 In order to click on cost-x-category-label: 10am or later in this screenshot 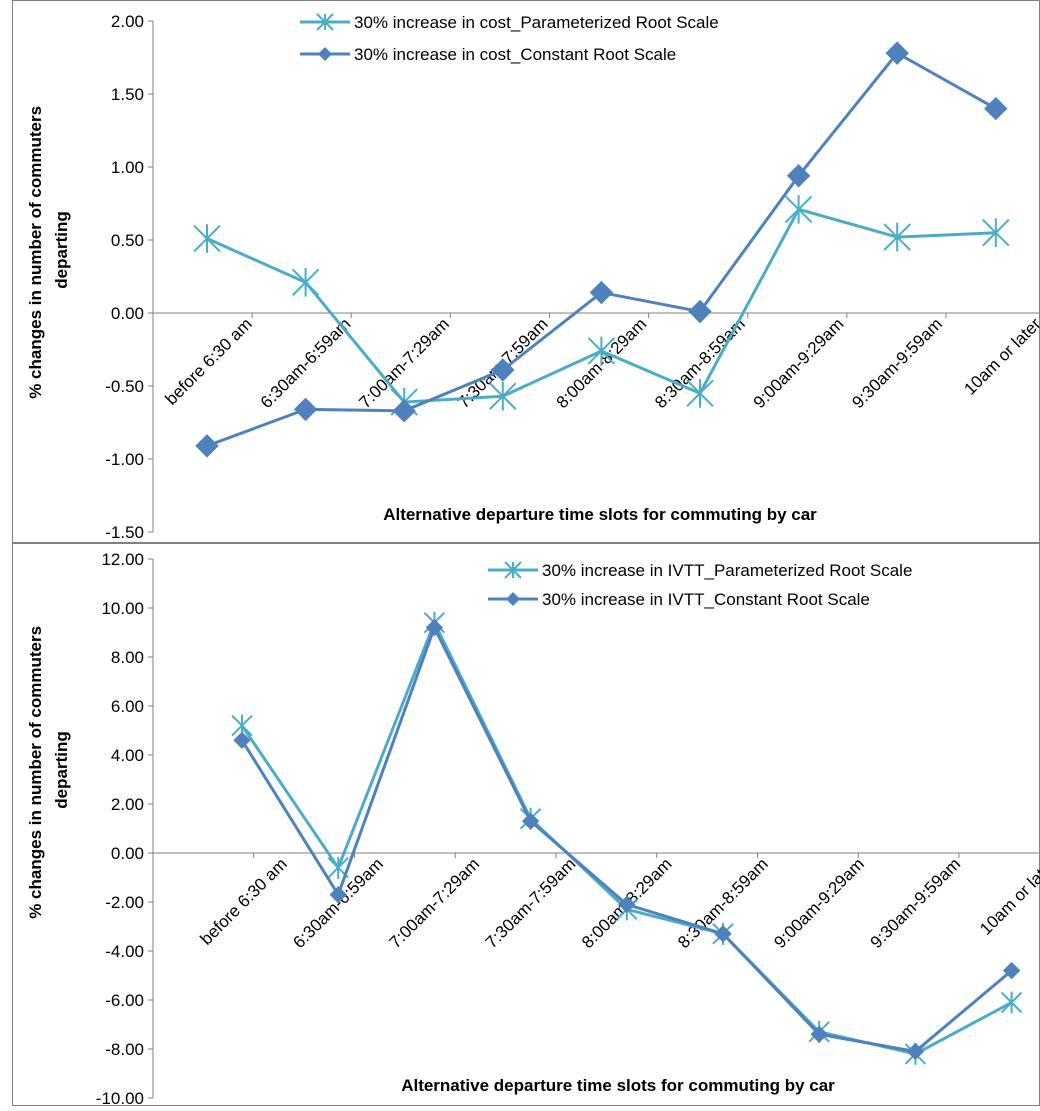, I will do `click(1000, 356)`.